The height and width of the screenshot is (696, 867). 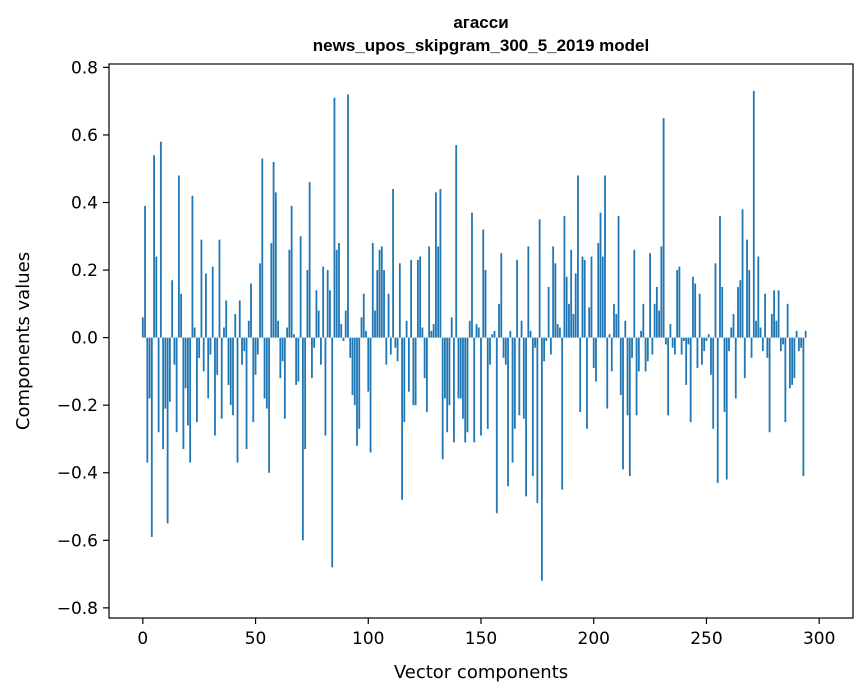 What do you see at coordinates (368, 639) in the screenshot?
I see `x-tick-label: 100` at bounding box center [368, 639].